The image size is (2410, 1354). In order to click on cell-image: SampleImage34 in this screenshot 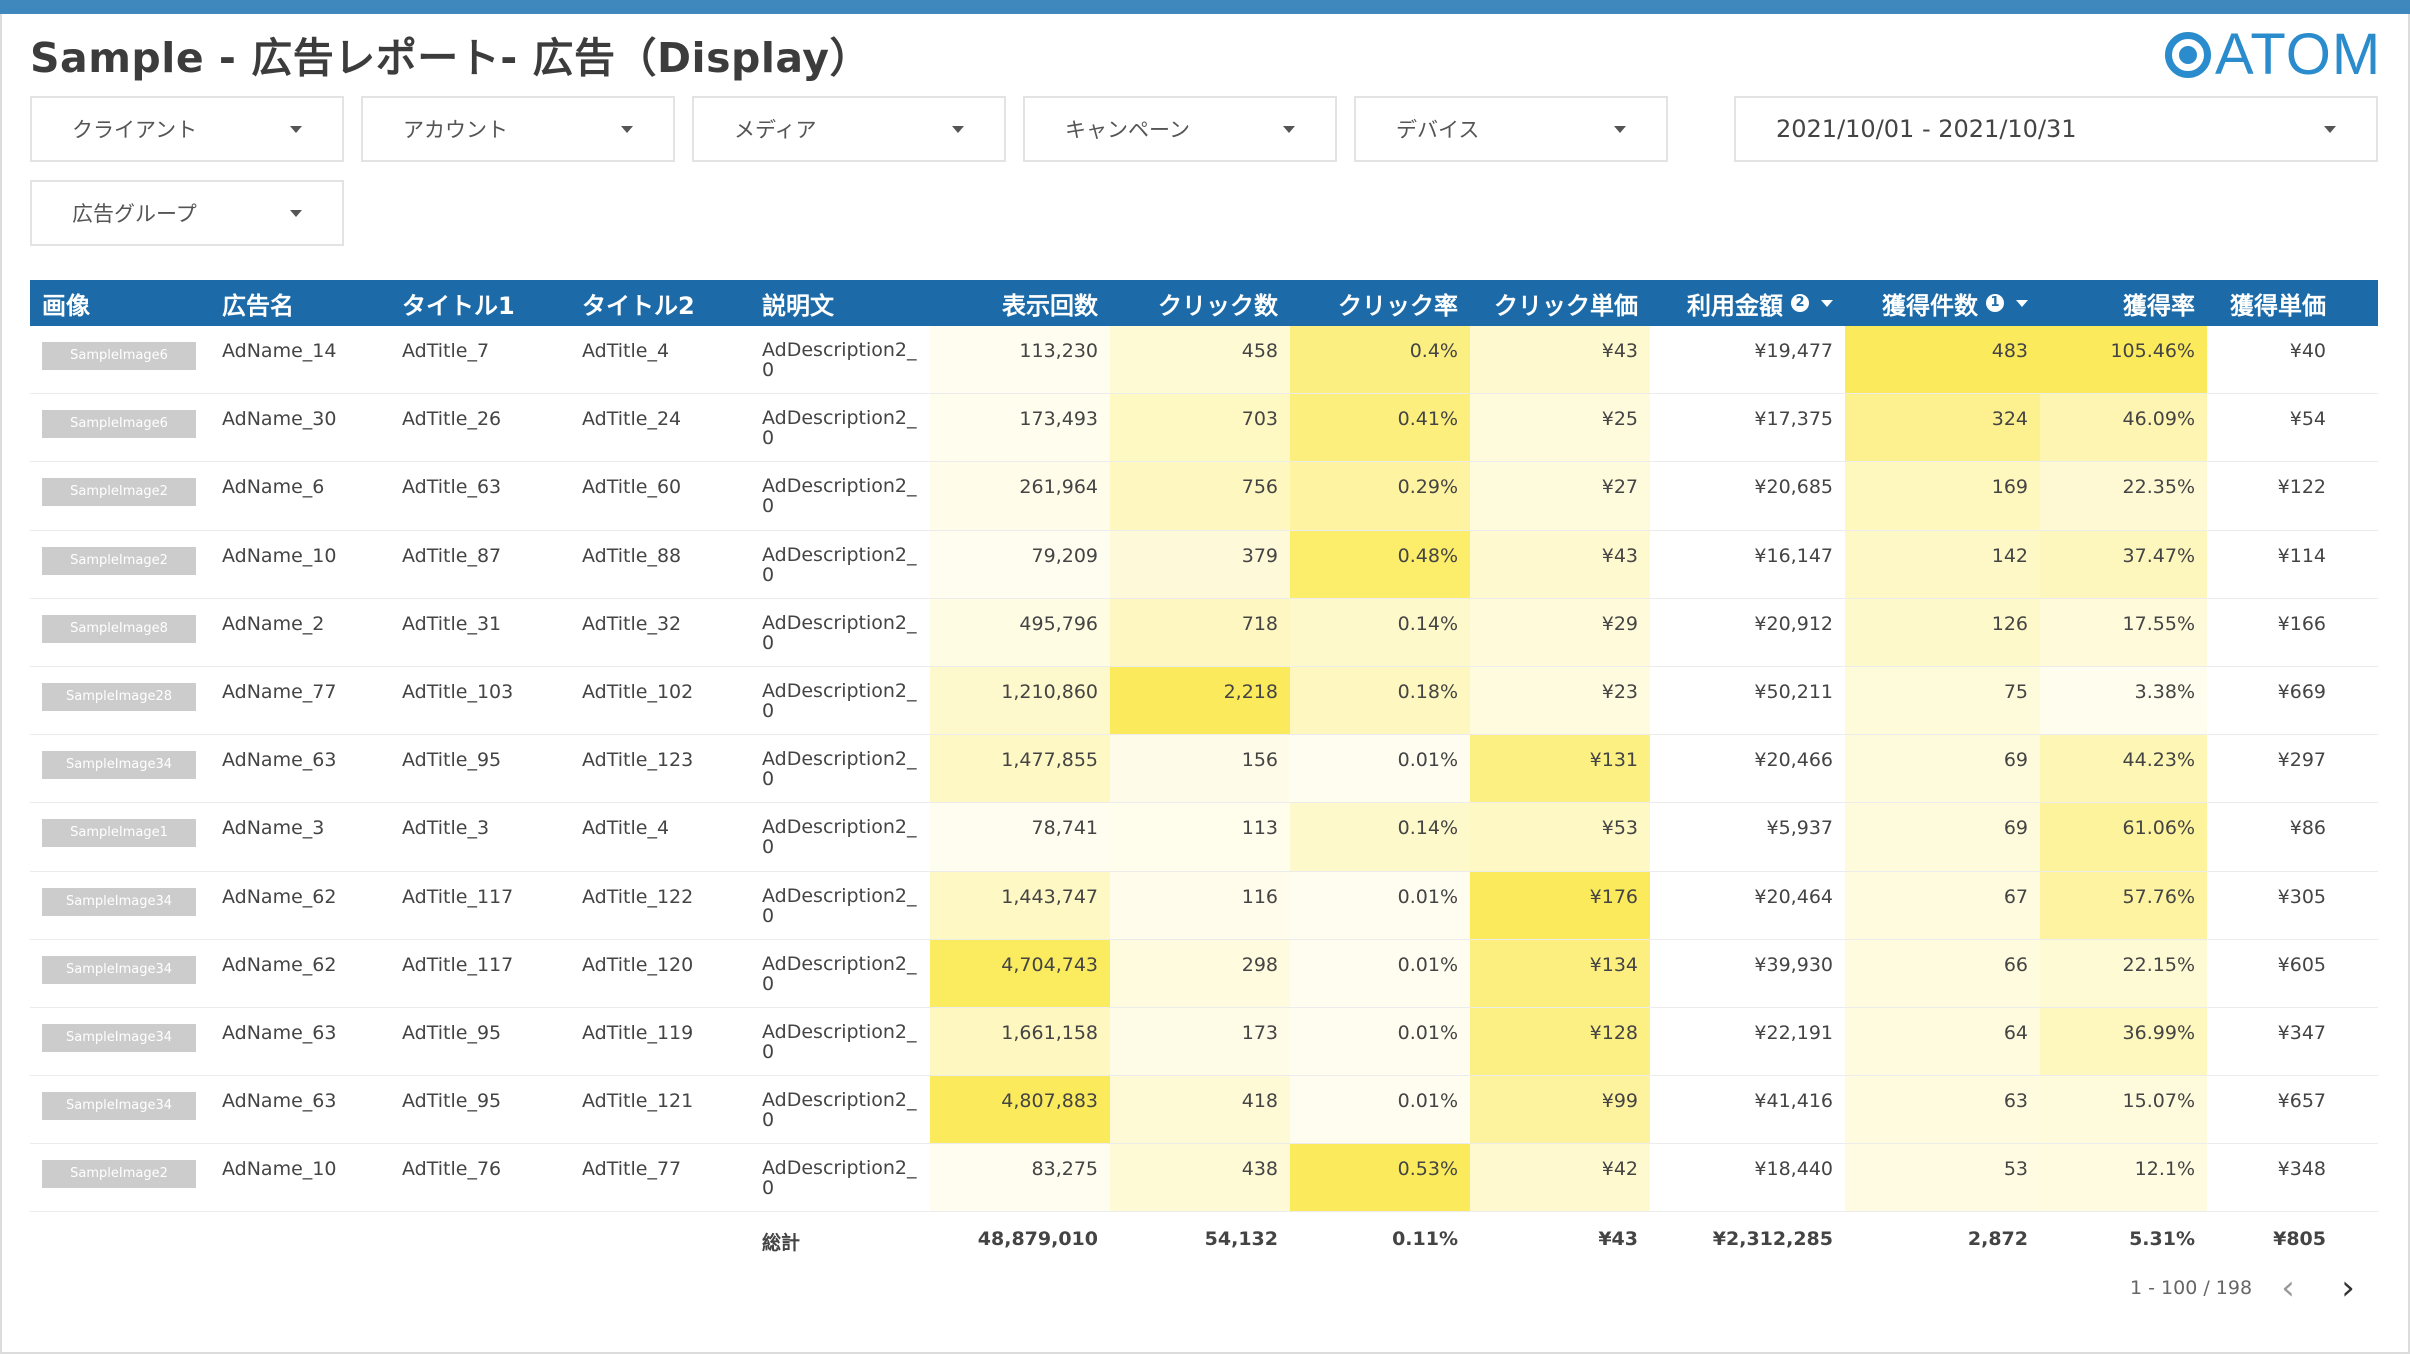, I will do `click(120, 973)`.